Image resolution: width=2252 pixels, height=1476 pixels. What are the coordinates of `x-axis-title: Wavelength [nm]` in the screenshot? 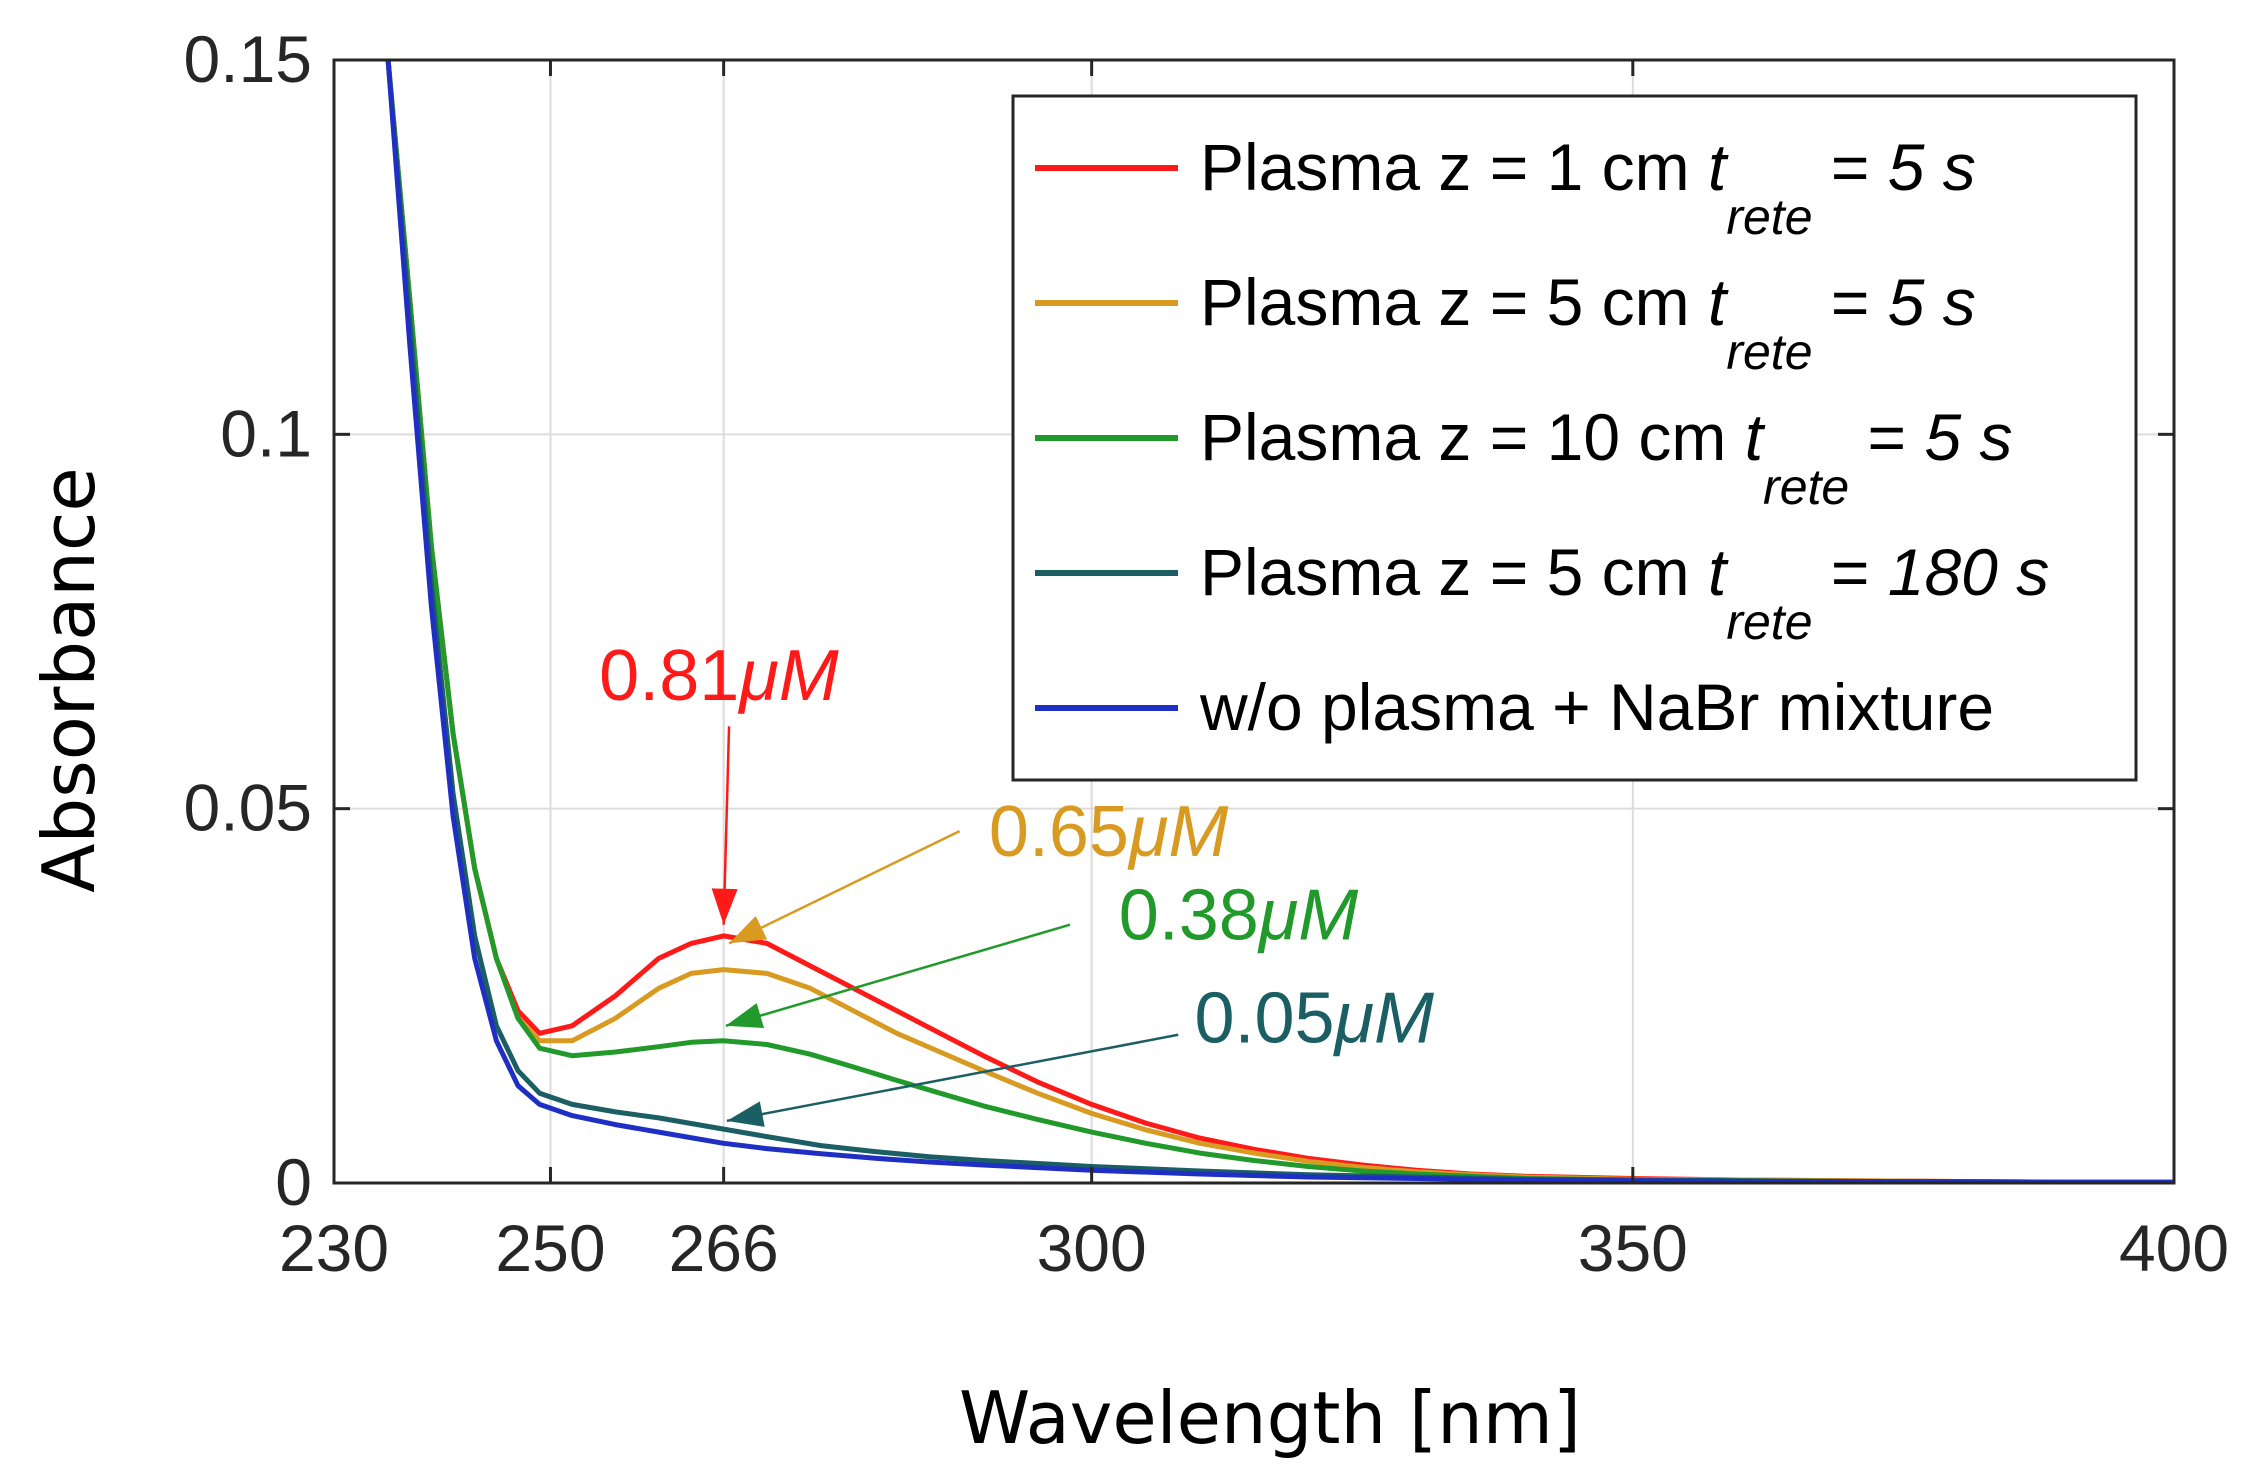 It's located at (1270, 1418).